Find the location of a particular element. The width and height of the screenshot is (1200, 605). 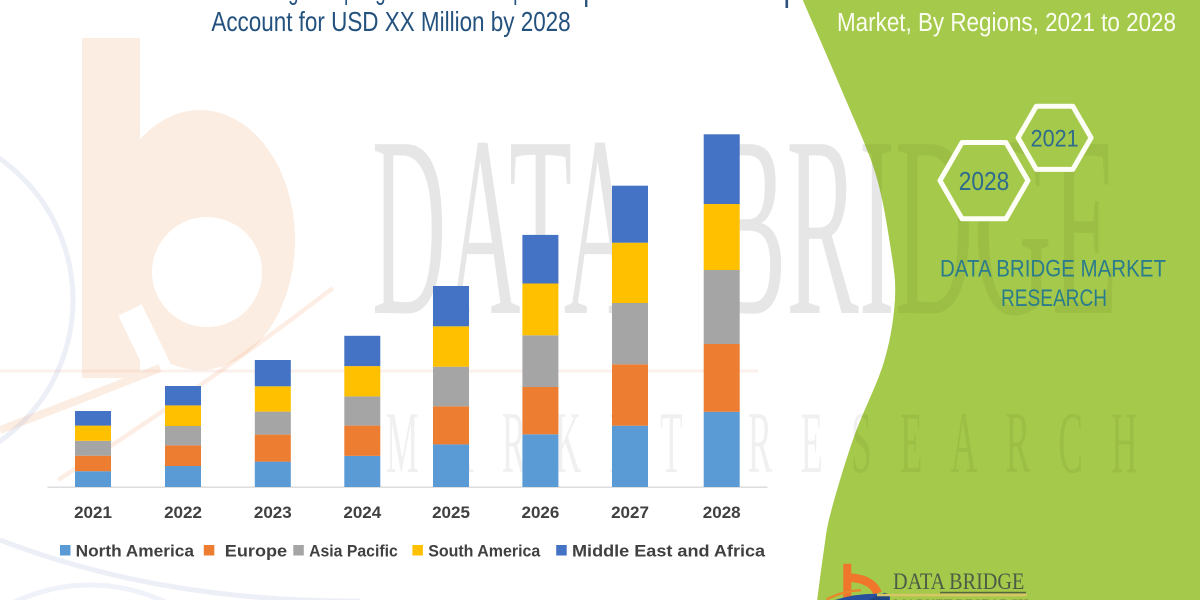

svg-text: RESEARCH is located at coordinates (1054, 298).